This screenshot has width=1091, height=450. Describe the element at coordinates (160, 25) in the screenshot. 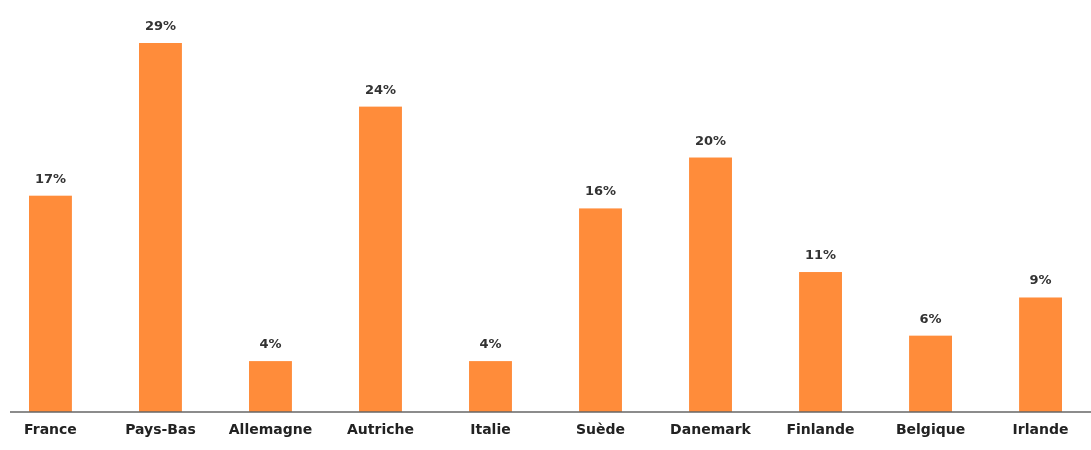

I see `data-label: 29%` at that location.